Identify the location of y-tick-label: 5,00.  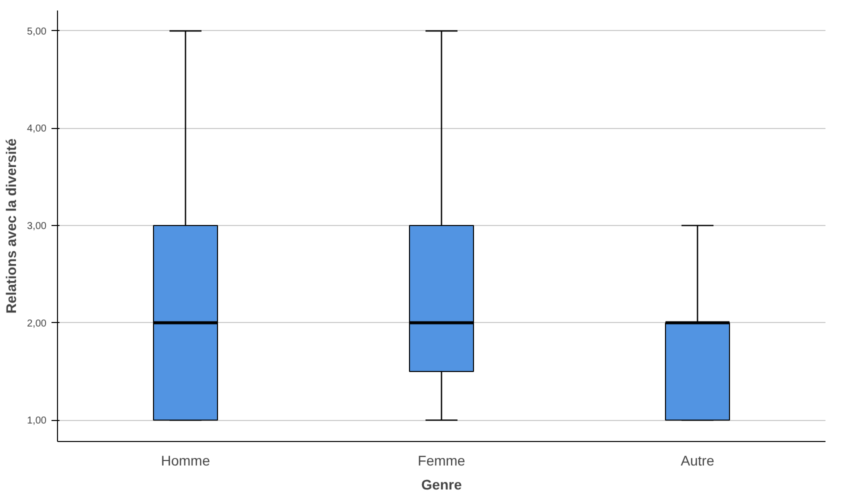
(37, 32).